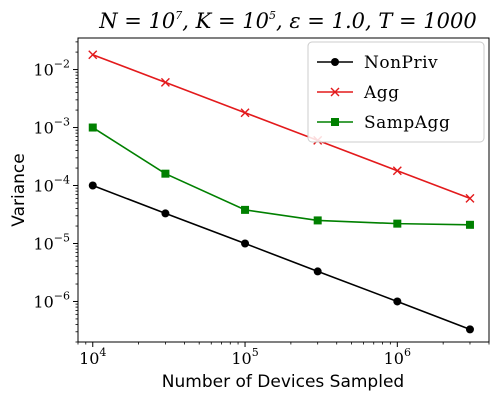 Image resolution: width=498 pixels, height=401 pixels. I want to click on legend-entry-nonpriv: NonPriv, so click(377, 63).